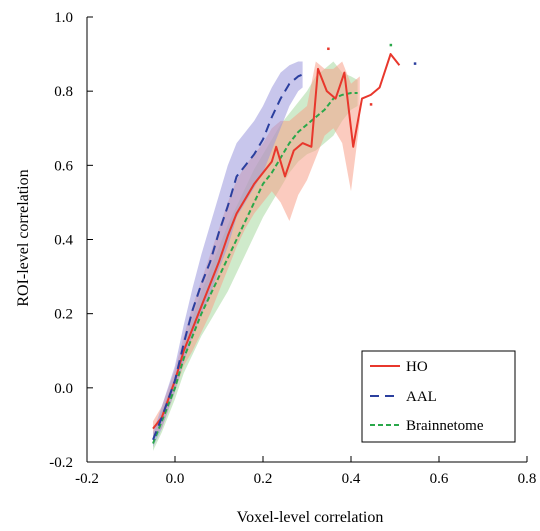 This screenshot has width=540, height=531. Describe the element at coordinates (351, 479) in the screenshot. I see `x-tick-label: 0.4` at that location.